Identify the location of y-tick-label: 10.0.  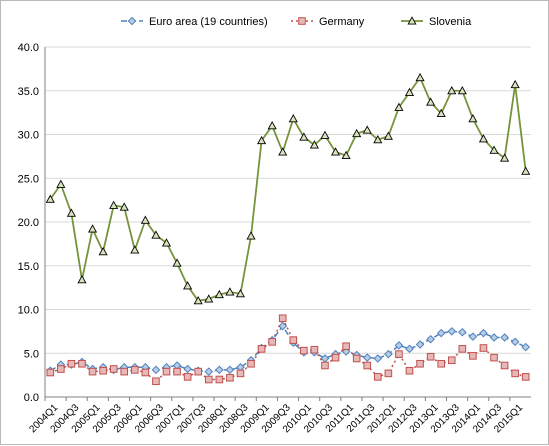
(28, 311).